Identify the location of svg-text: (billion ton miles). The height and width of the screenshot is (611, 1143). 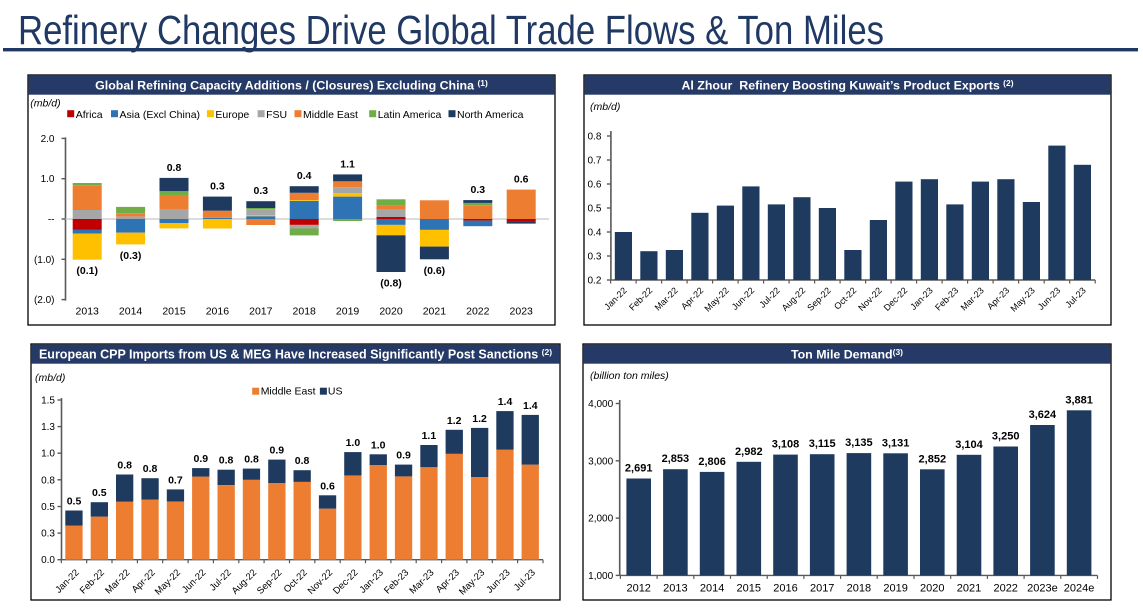
(629, 376).